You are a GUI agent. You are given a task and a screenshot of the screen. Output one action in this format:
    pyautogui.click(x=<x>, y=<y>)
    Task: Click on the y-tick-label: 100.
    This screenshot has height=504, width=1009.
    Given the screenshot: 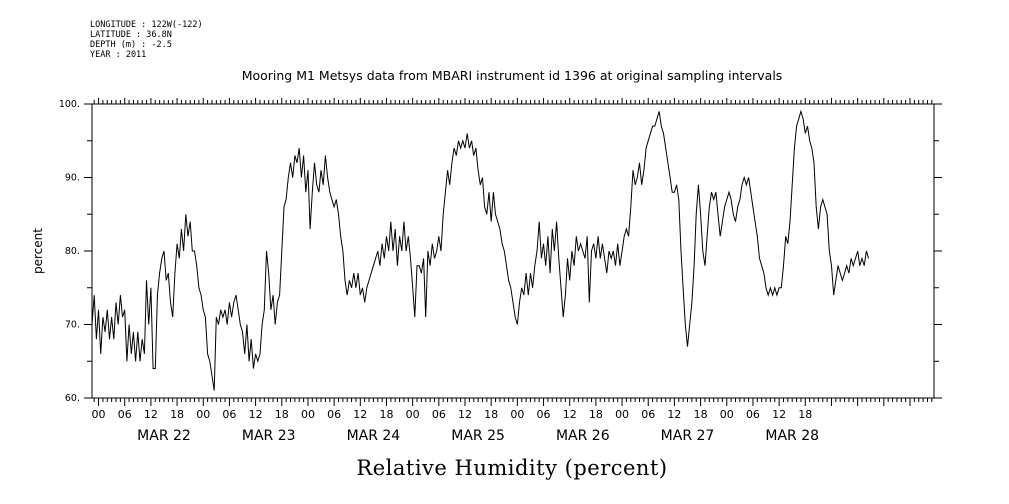 What is the action you would take?
    pyautogui.click(x=69, y=104)
    